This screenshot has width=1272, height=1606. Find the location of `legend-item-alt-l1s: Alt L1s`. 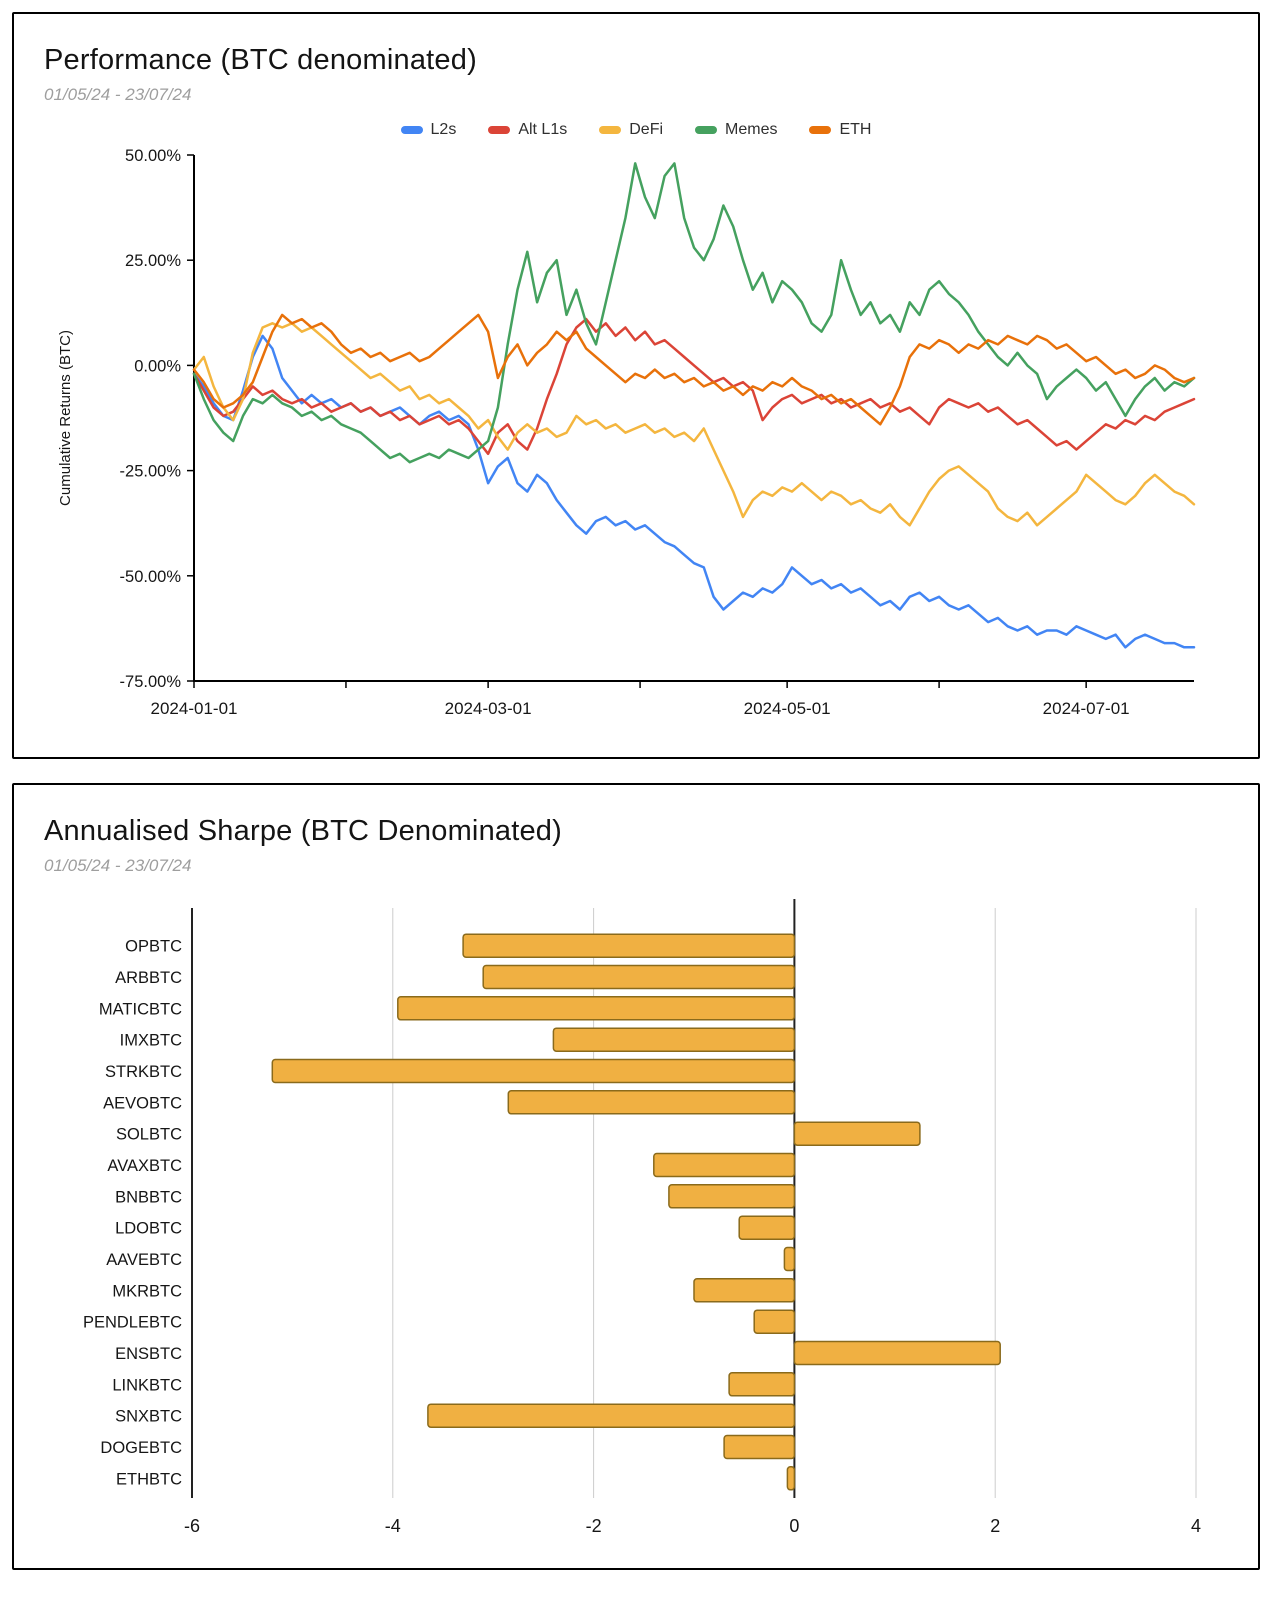

legend-item-alt-l1s: Alt L1s is located at coordinates (527, 130).